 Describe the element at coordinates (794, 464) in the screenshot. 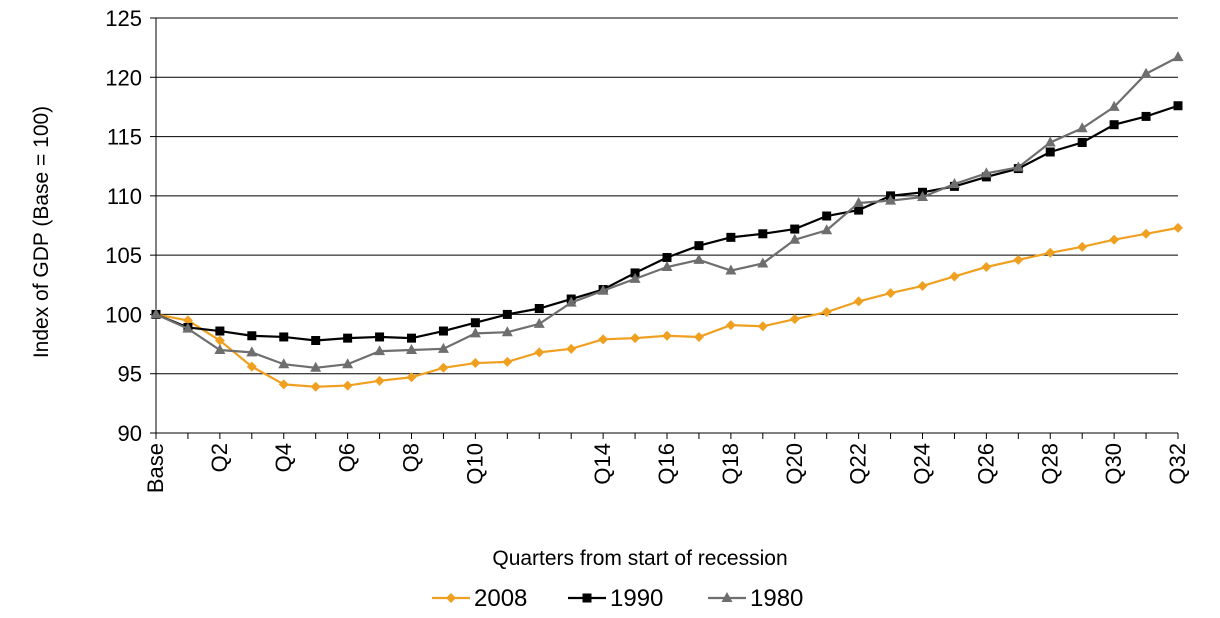

I see `x-tick-label: Q20` at that location.